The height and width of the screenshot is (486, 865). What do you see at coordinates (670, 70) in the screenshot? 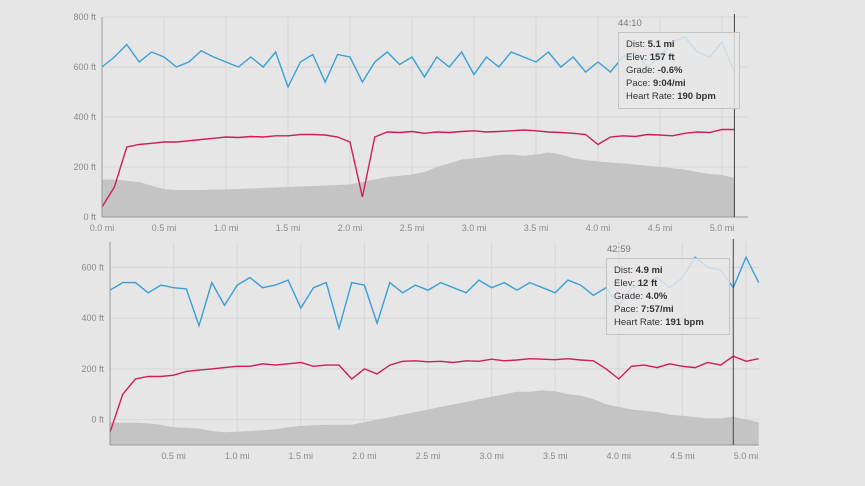
I see `tip-grade: -0.6%` at bounding box center [670, 70].